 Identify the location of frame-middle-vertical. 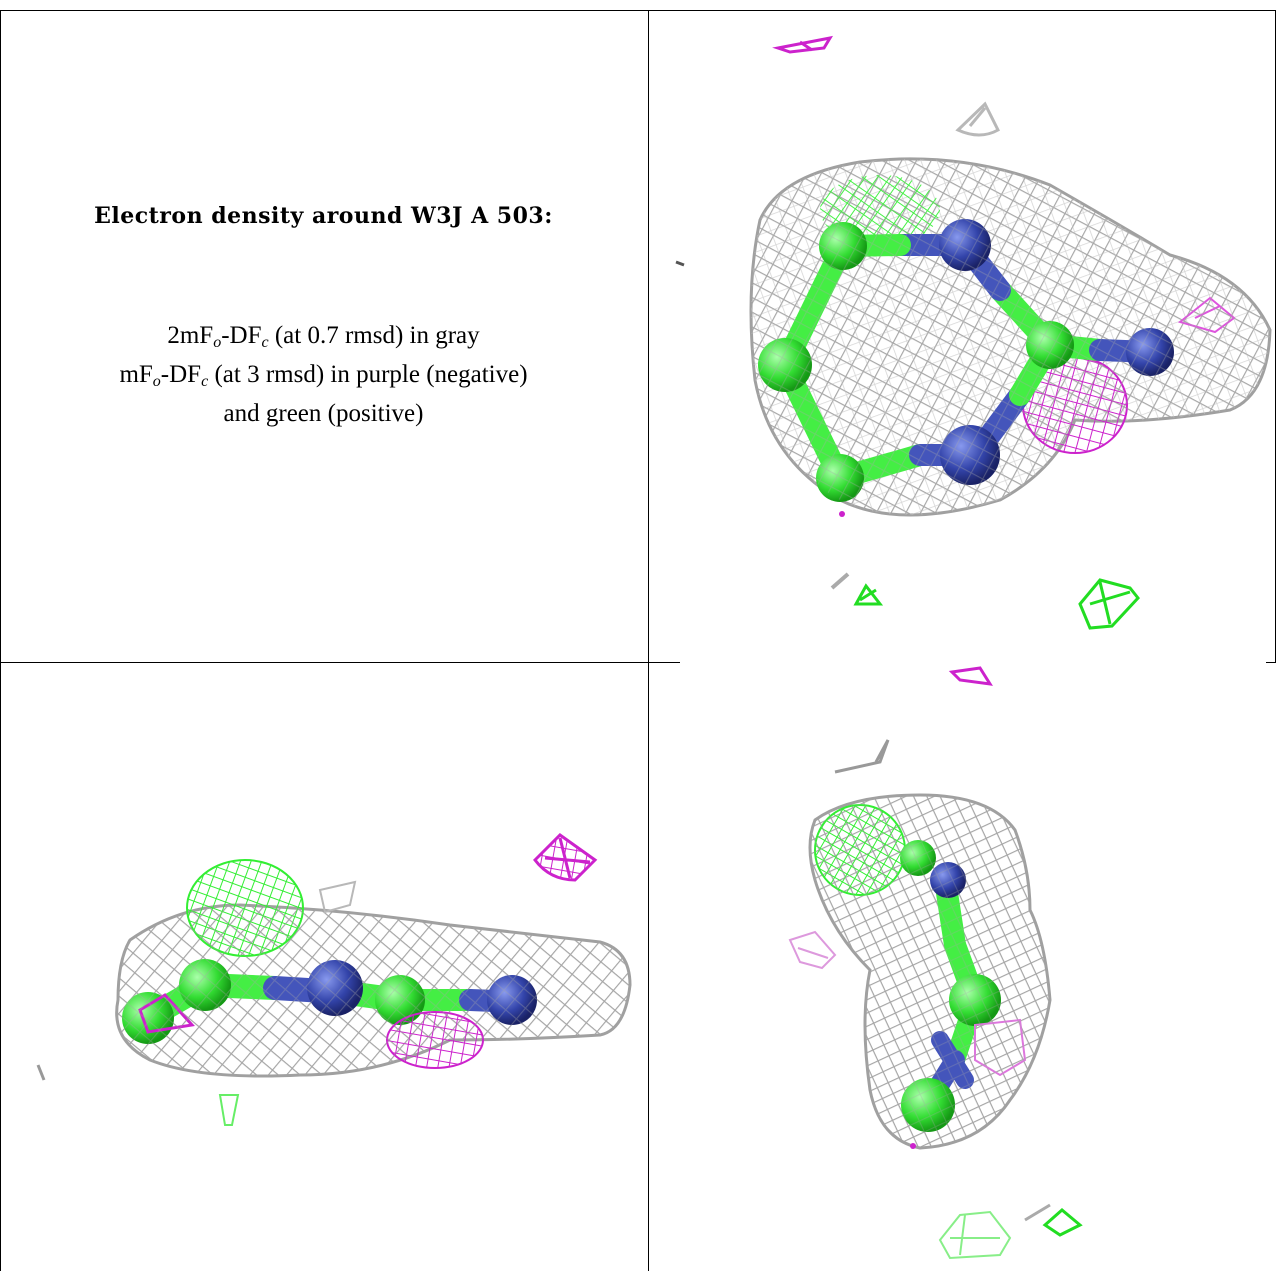
(648, 640).